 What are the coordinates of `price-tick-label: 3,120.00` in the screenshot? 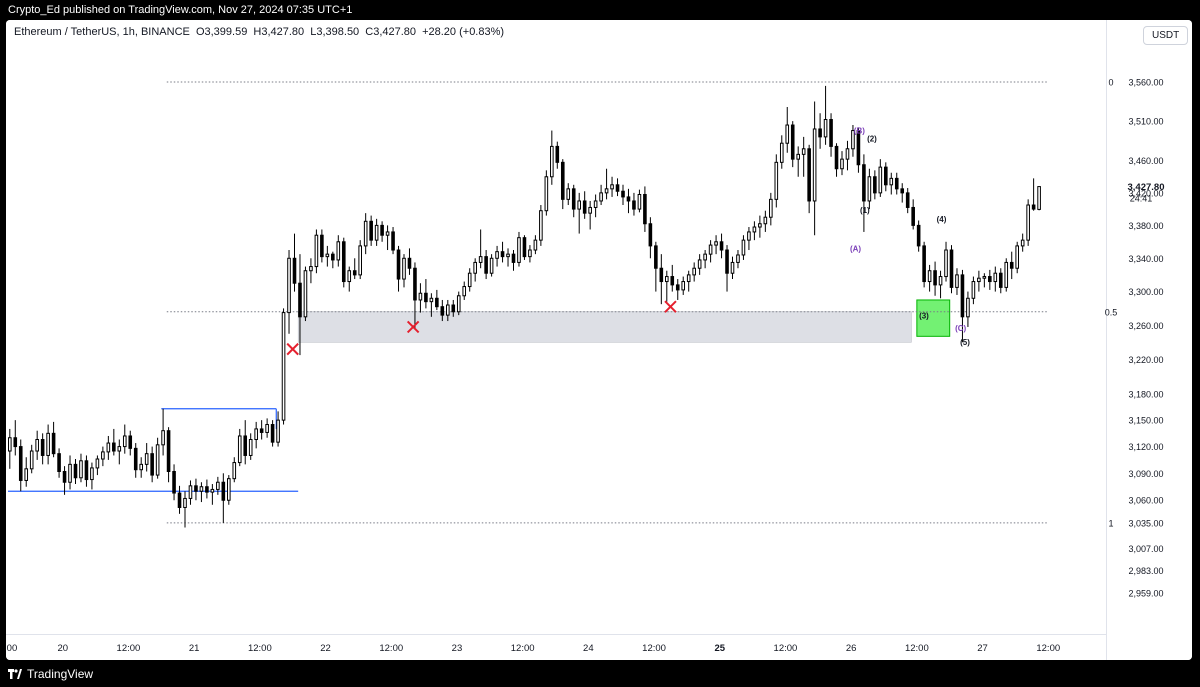 It's located at (1145, 447).